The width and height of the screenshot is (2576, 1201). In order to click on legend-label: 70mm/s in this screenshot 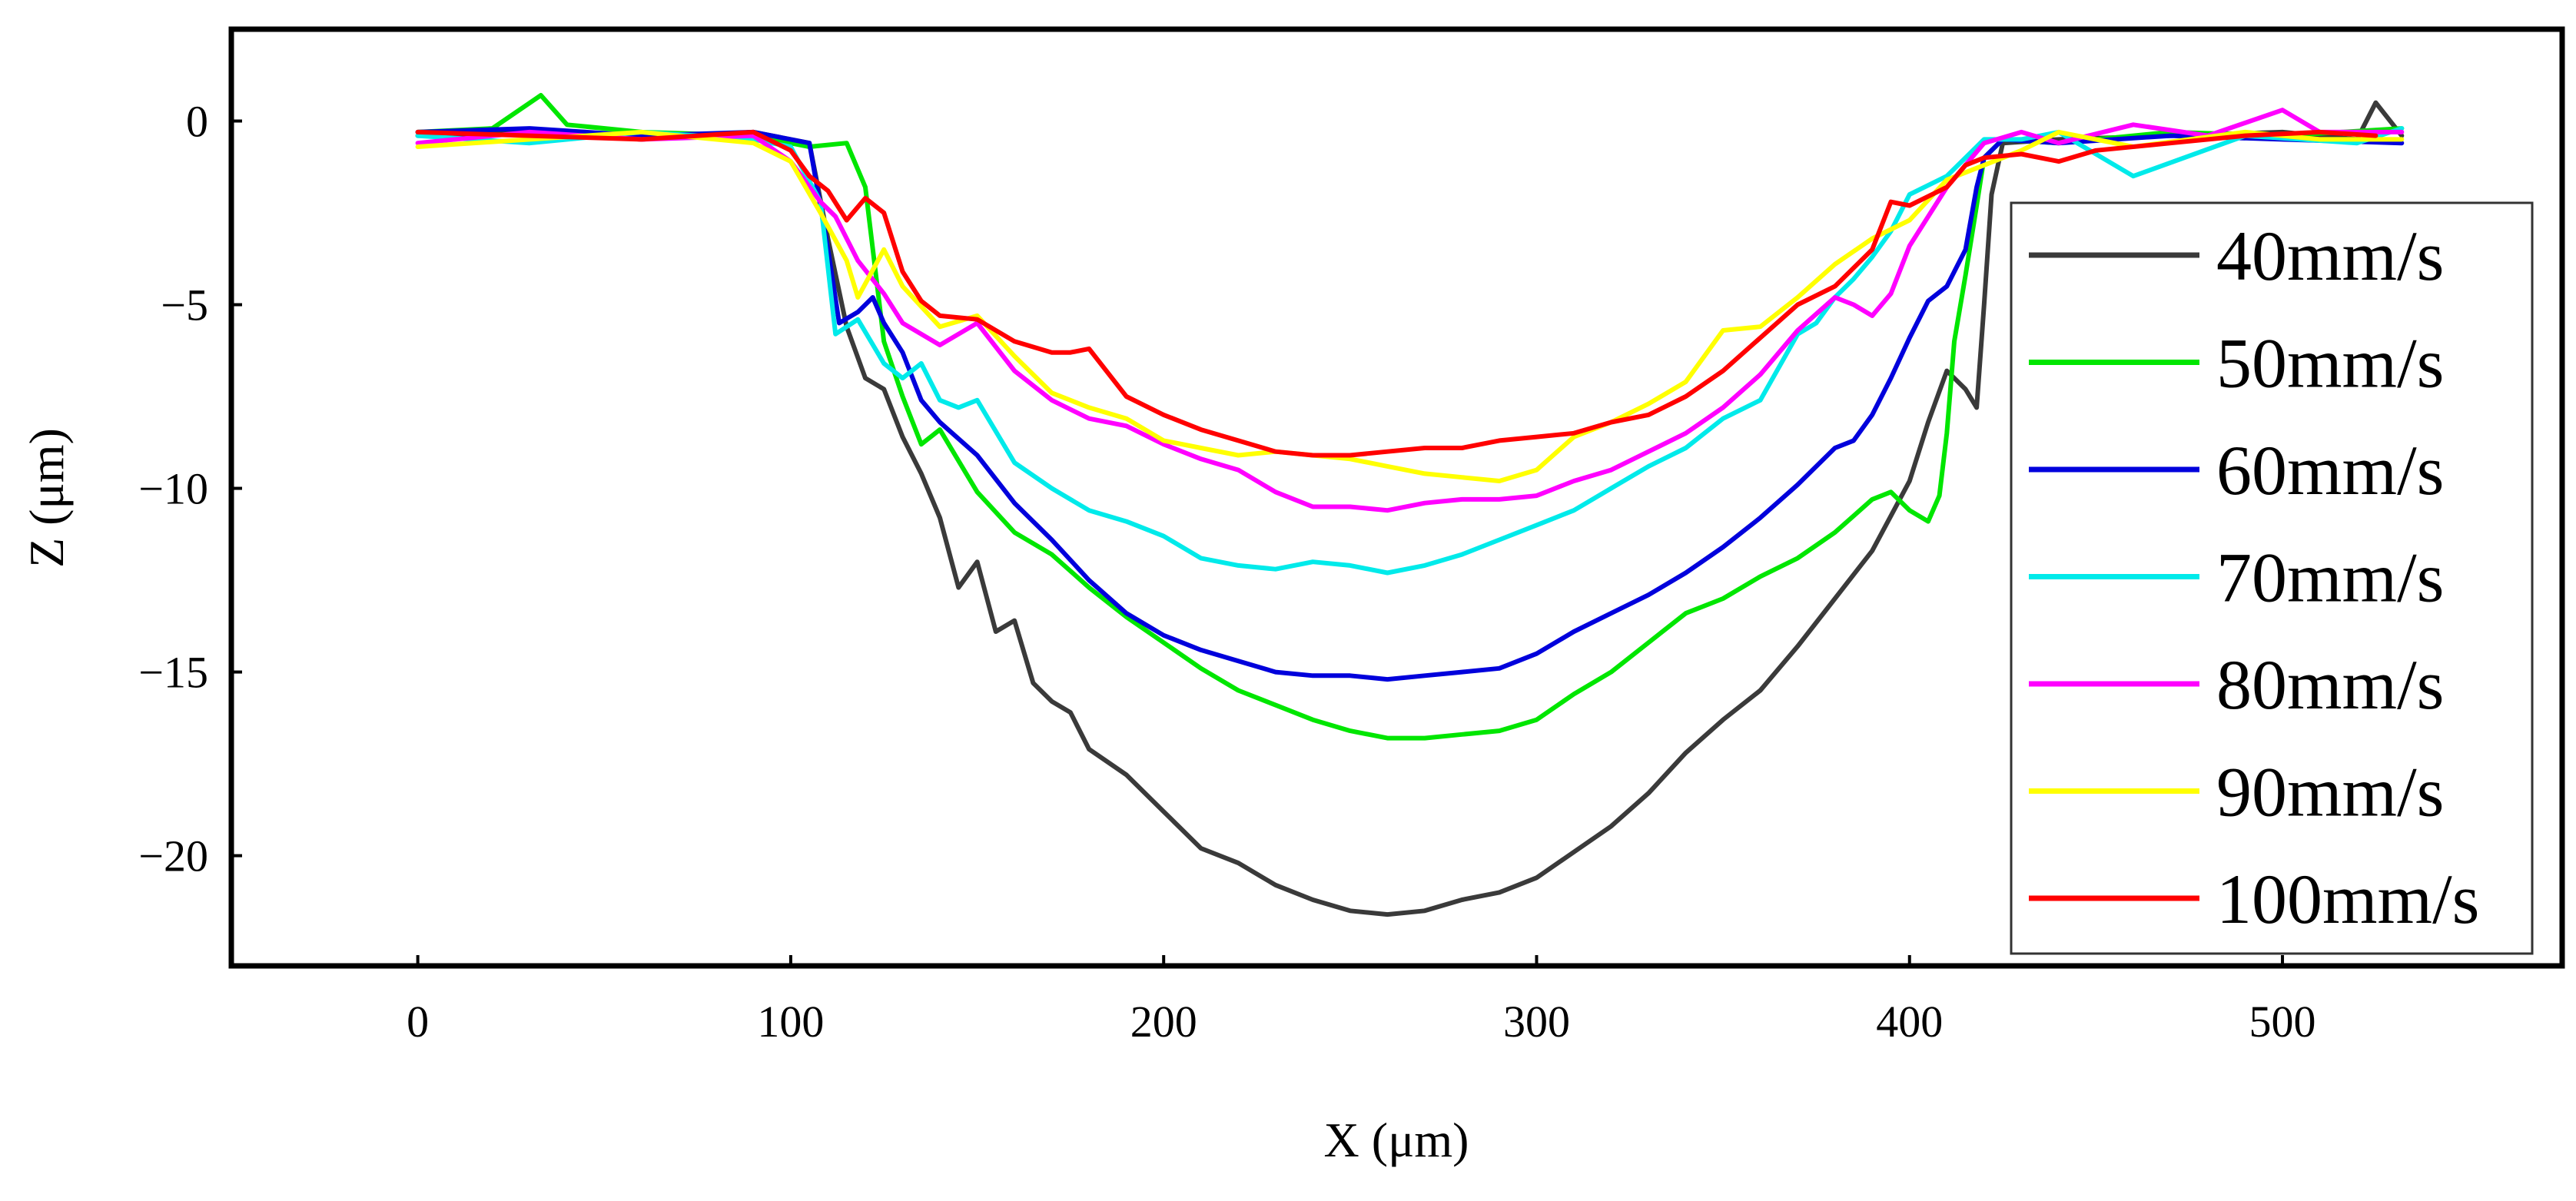, I will do `click(2330, 578)`.